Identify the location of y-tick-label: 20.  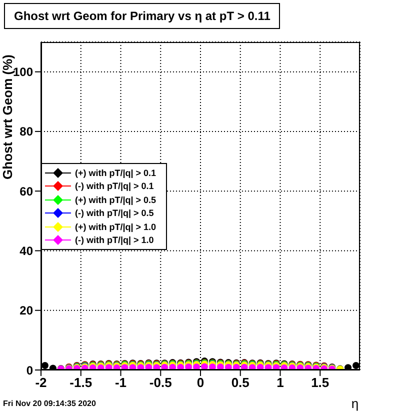
(27, 311).